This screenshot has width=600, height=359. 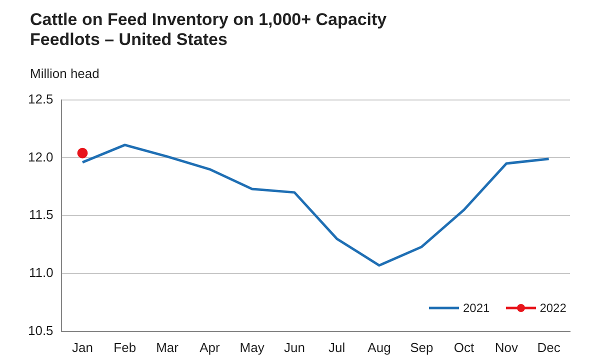 I want to click on x-tick-label: Oct, so click(x=464, y=347).